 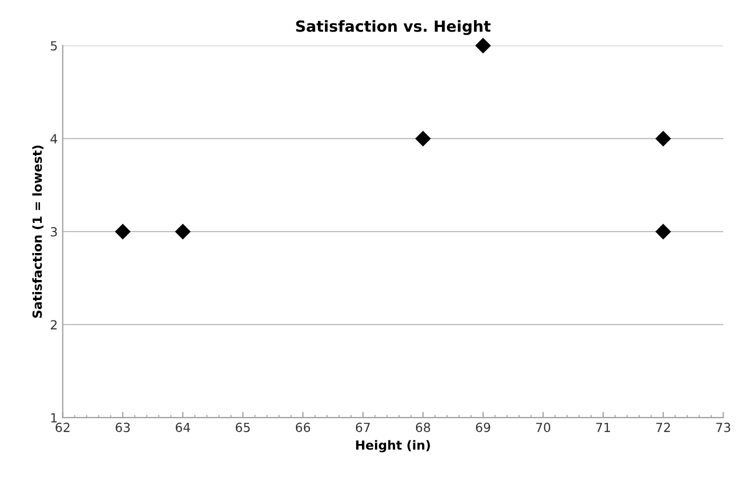 What do you see at coordinates (63, 427) in the screenshot?
I see `x-tick-label: 62` at bounding box center [63, 427].